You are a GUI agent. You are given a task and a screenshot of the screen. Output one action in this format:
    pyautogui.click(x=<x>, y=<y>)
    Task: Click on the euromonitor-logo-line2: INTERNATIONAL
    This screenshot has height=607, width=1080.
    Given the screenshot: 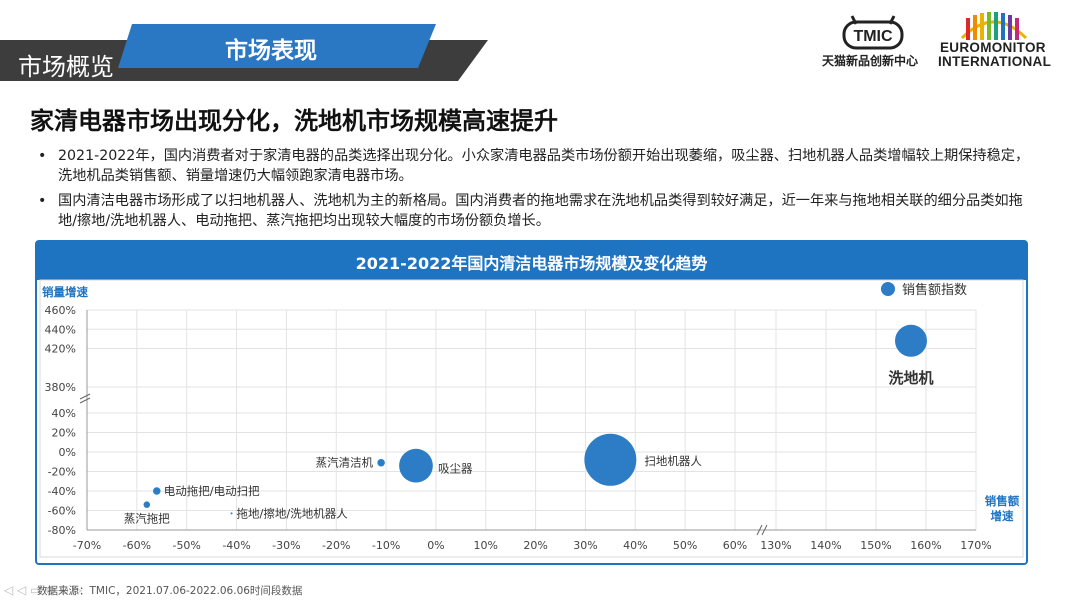 What is the action you would take?
    pyautogui.click(x=995, y=61)
    